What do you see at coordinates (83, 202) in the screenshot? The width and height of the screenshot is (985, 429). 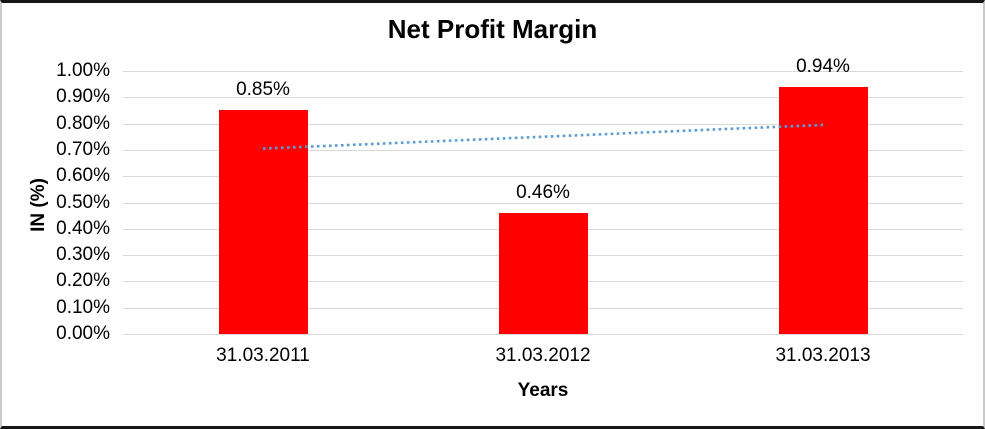 I see `y-tick-label: 0.50%` at bounding box center [83, 202].